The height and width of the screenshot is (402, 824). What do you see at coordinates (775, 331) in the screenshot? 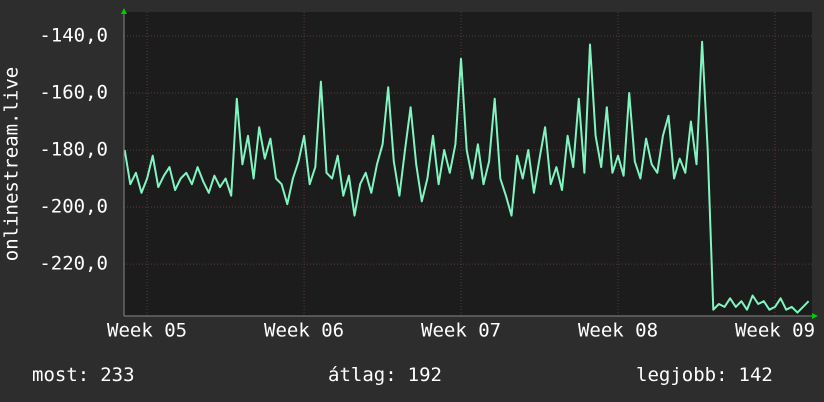
I see `x-tick-label: Week 09` at bounding box center [775, 331].